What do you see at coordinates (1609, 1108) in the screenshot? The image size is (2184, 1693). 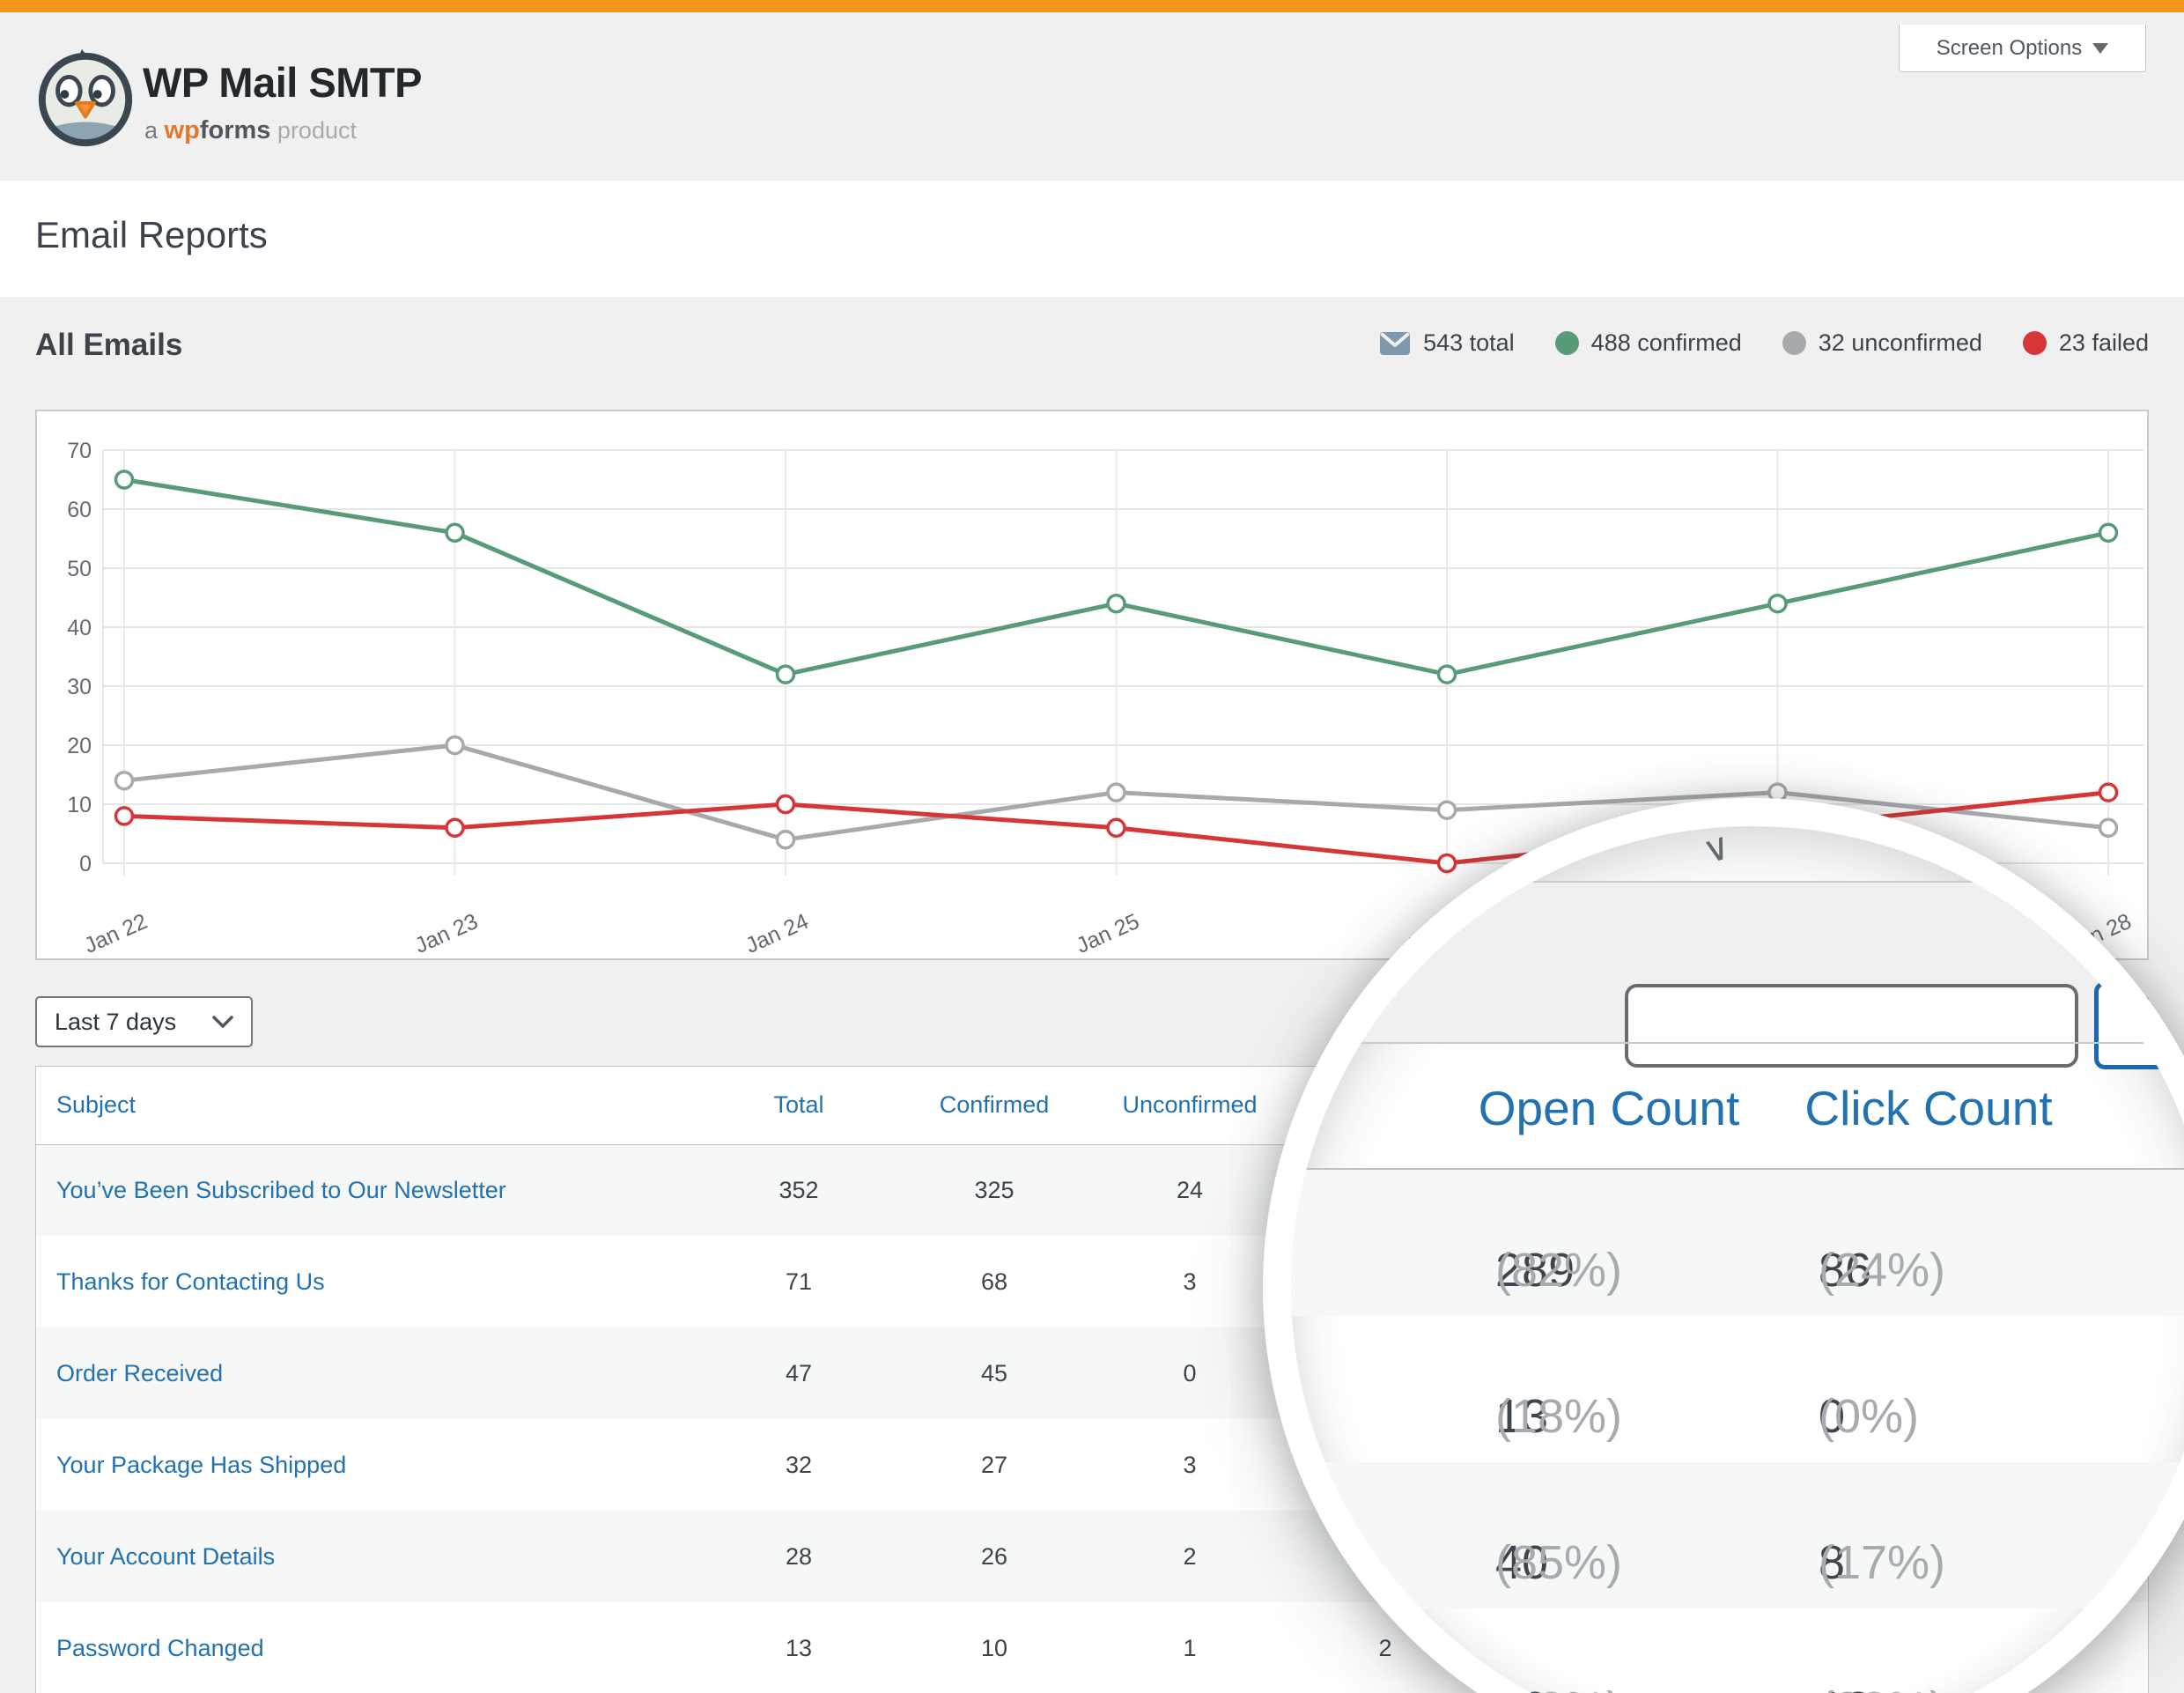 I see `magnified-open-count-header: Open Count` at bounding box center [1609, 1108].